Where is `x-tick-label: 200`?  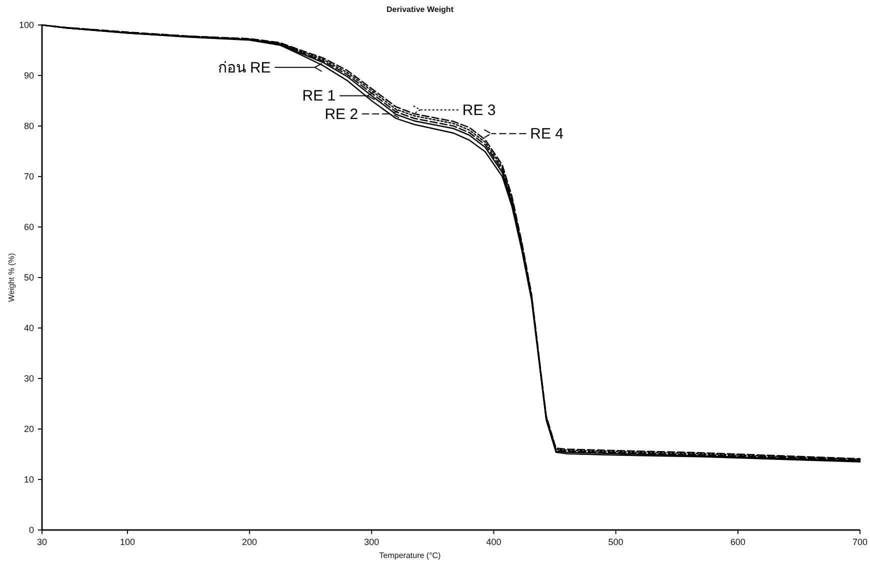 x-tick-label: 200 is located at coordinates (250, 542).